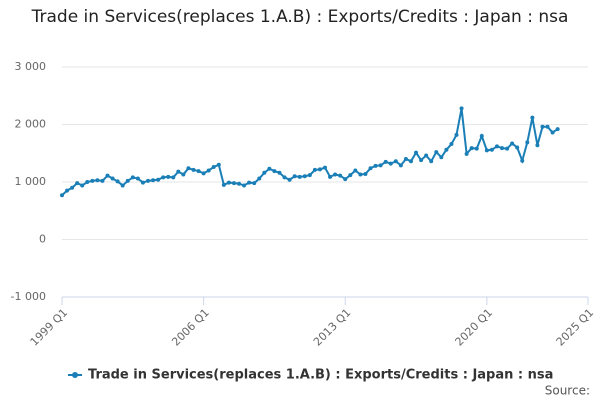  Describe the element at coordinates (31, 181) in the screenshot. I see `y-tick-label: 1 000` at that location.